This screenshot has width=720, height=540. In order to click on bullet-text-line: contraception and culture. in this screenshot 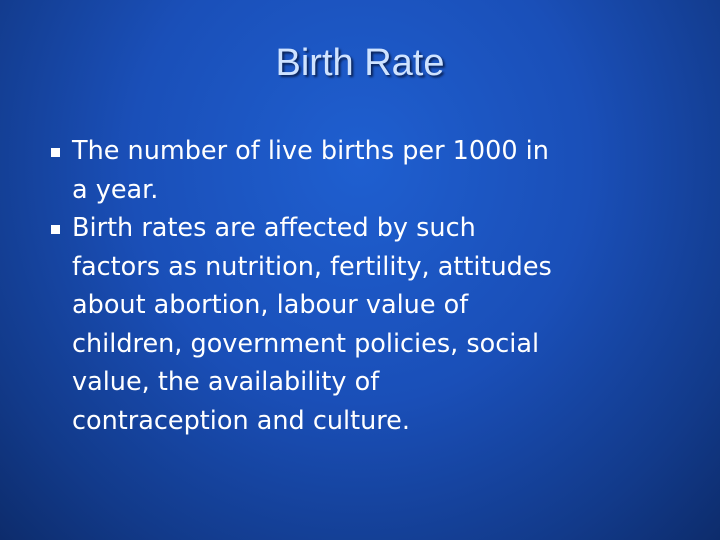, I will do `click(241, 420)`.